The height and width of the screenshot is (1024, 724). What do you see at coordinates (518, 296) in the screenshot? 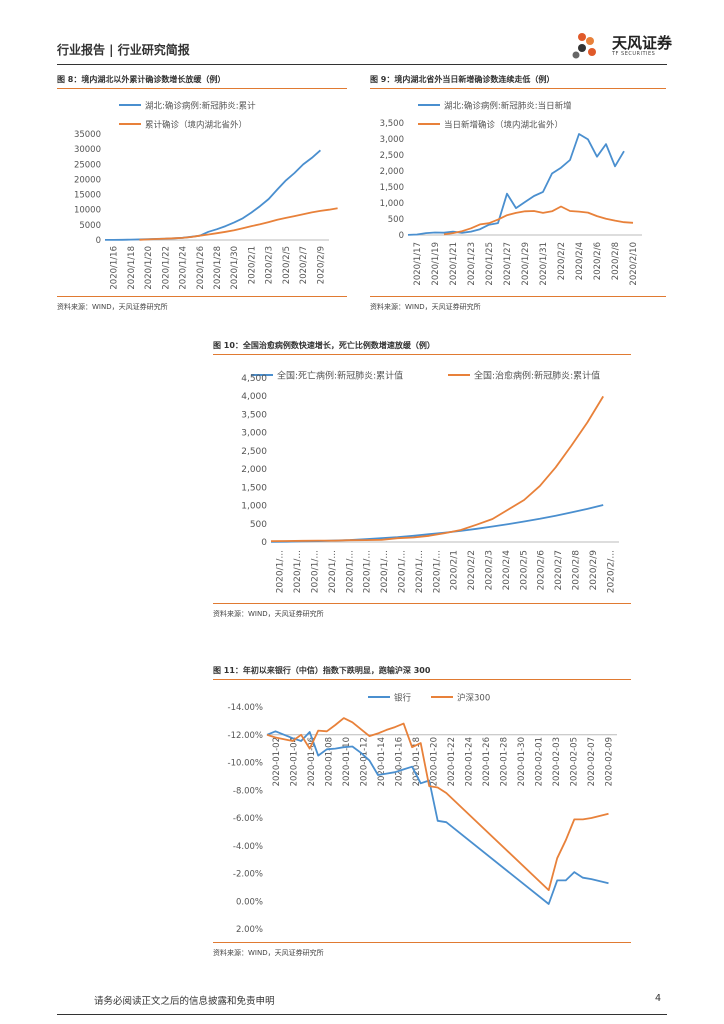
I see `fig9-source-rule` at bounding box center [518, 296].